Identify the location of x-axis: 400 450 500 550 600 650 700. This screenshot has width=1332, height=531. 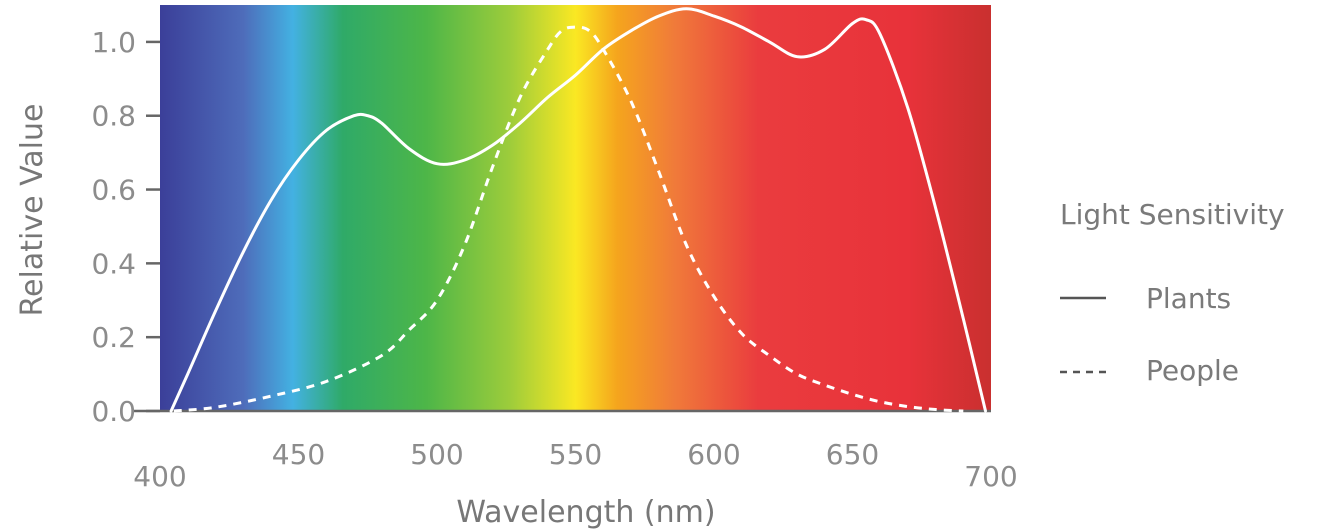
(575, 451).